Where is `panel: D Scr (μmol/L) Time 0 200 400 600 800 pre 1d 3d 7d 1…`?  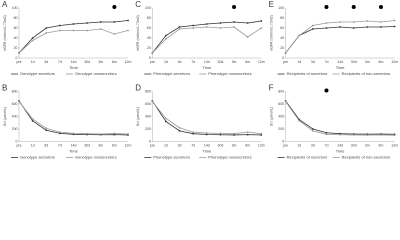 panel: D Scr (μmol/L) Time 0 200 400 600 800 pre 1d 3d 7d 1… is located at coordinates (199, 122).